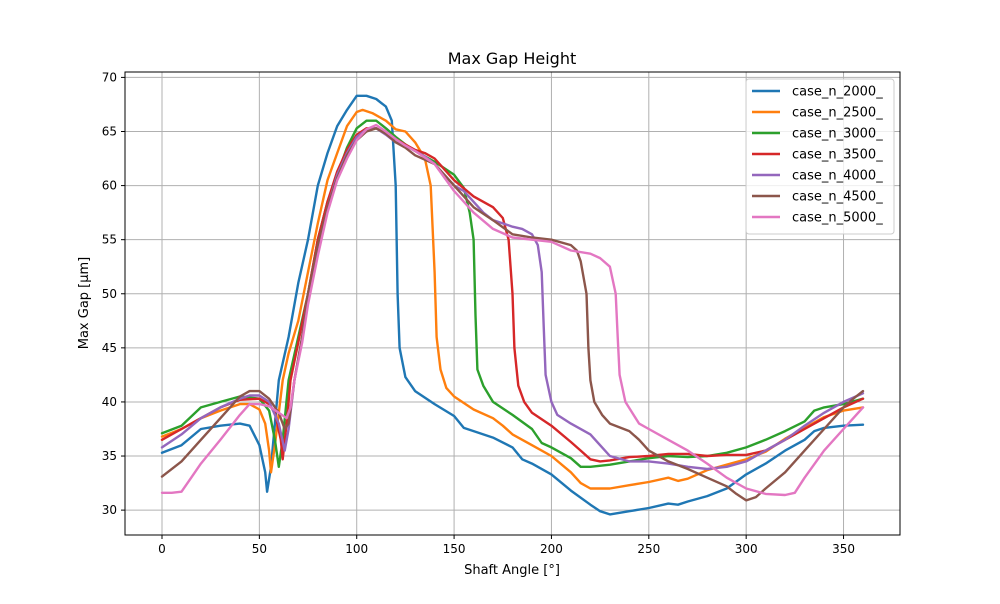 The width and height of the screenshot is (1000, 604). I want to click on x-tick-label: 250, so click(648, 549).